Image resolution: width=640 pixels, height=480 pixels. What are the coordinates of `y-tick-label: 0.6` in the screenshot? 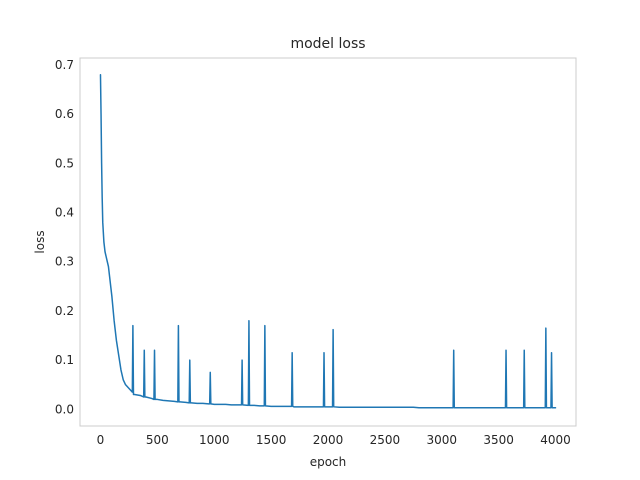 It's located at (64, 114).